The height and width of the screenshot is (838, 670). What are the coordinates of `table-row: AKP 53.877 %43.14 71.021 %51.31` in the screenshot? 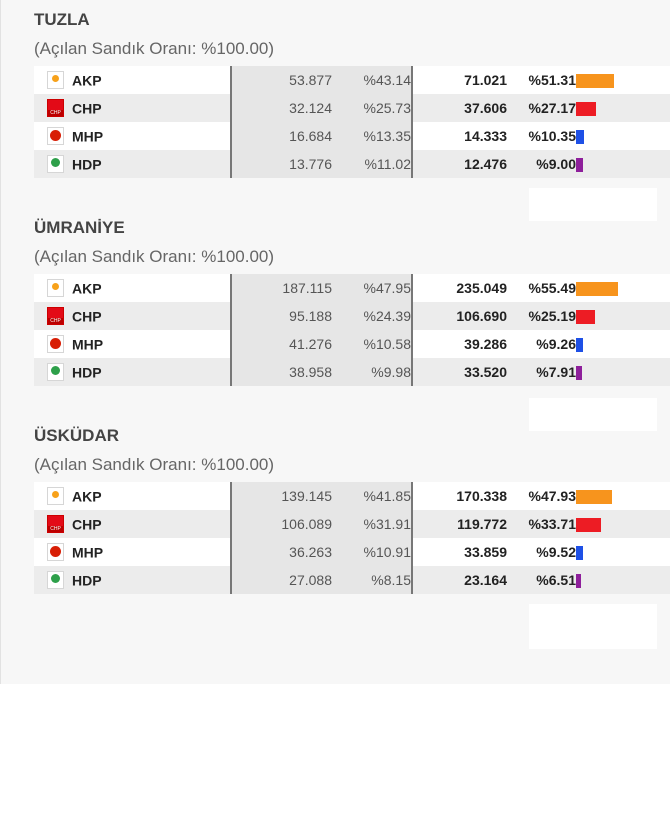 It's located at (352, 80).